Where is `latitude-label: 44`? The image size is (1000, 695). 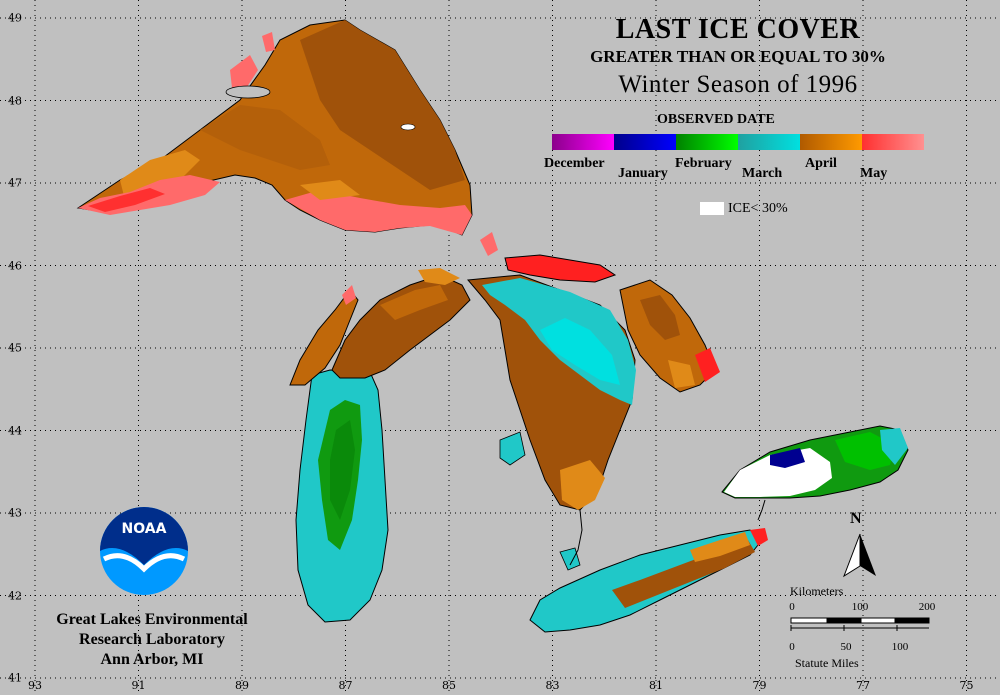 latitude-label: 44 is located at coordinates (15, 430).